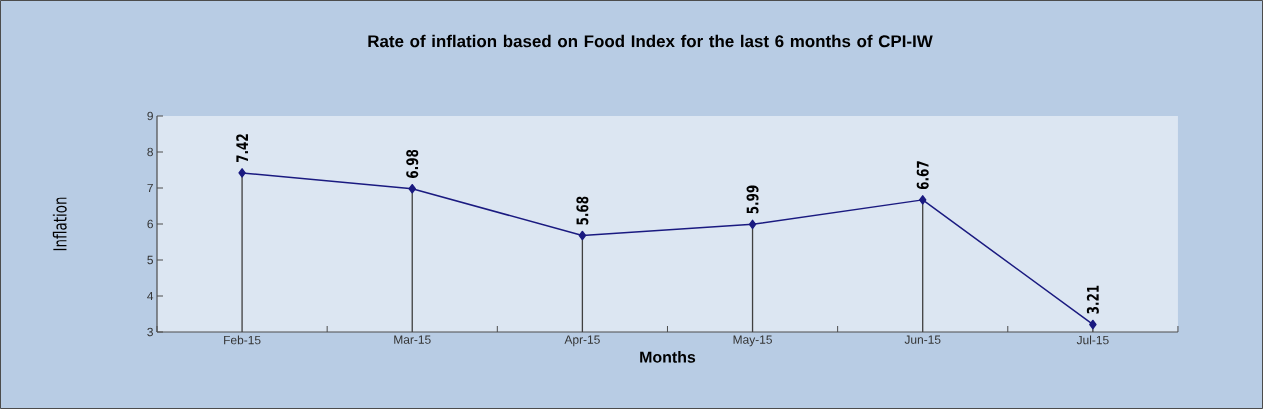  I want to click on y-tick-label: 6, so click(150, 224).